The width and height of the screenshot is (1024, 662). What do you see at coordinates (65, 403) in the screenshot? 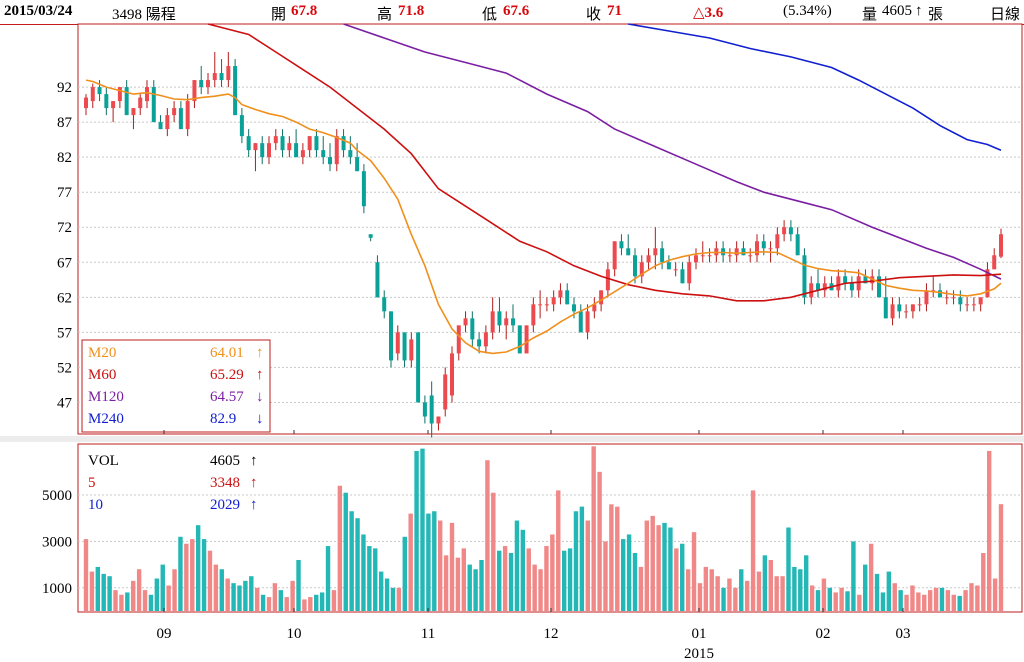
I see `price-tick-label: 47` at bounding box center [65, 403].